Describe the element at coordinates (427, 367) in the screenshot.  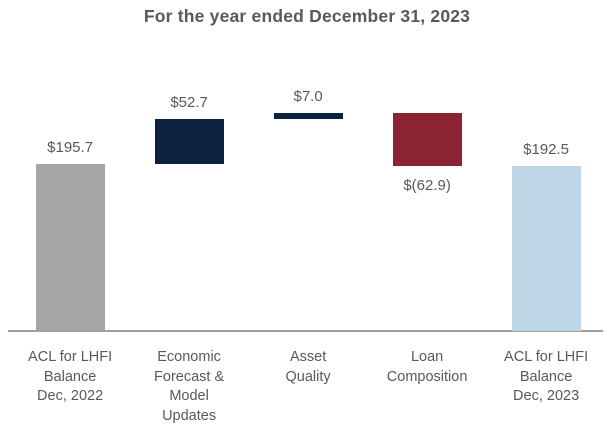
I see `x-axis-category-label: Loan Composition` at that location.